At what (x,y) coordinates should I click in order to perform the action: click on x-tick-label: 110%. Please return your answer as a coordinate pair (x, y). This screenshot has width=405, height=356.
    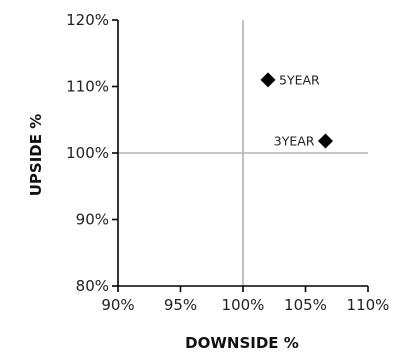
    Looking at the image, I should click on (368, 305).